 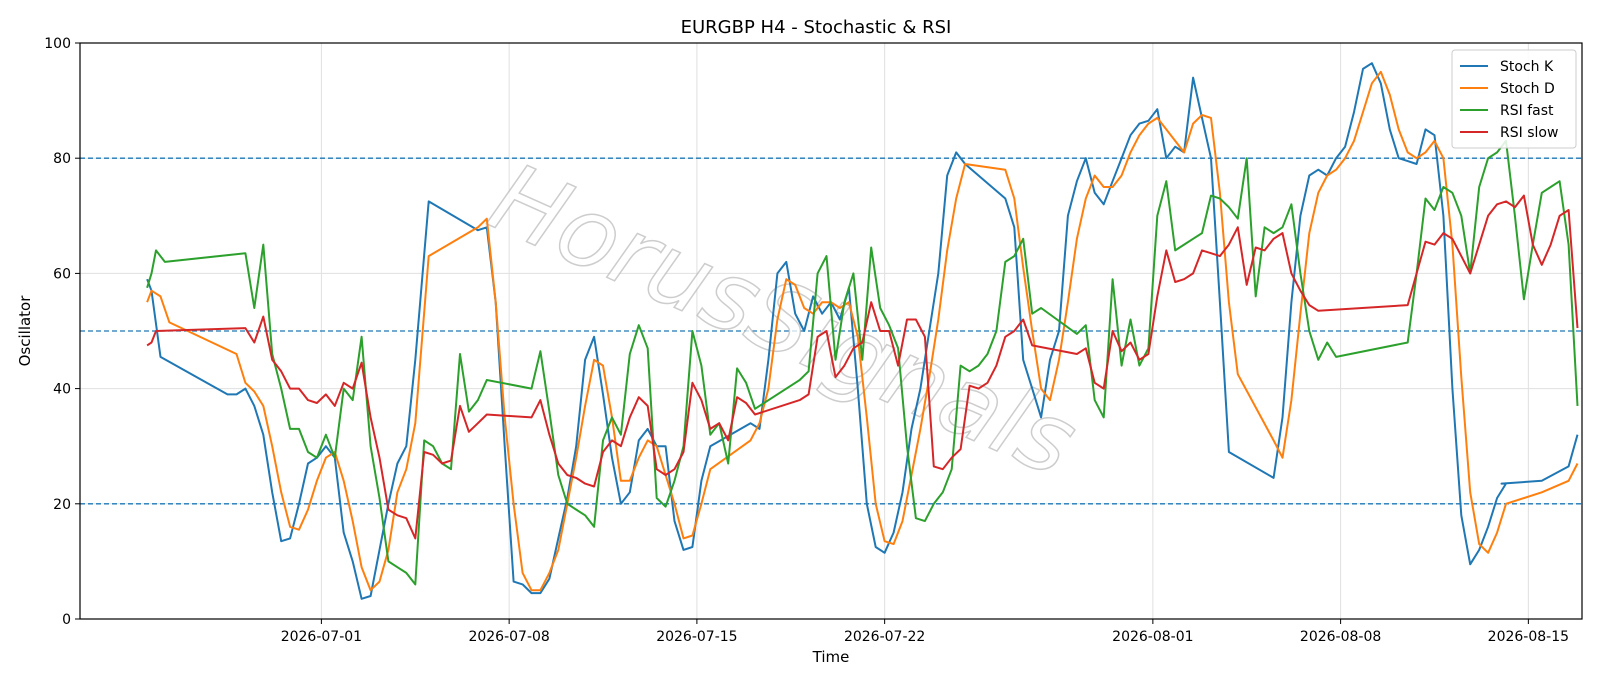 What do you see at coordinates (1152, 637) in the screenshot?
I see `x-tick-label: 2026-08-01` at bounding box center [1152, 637].